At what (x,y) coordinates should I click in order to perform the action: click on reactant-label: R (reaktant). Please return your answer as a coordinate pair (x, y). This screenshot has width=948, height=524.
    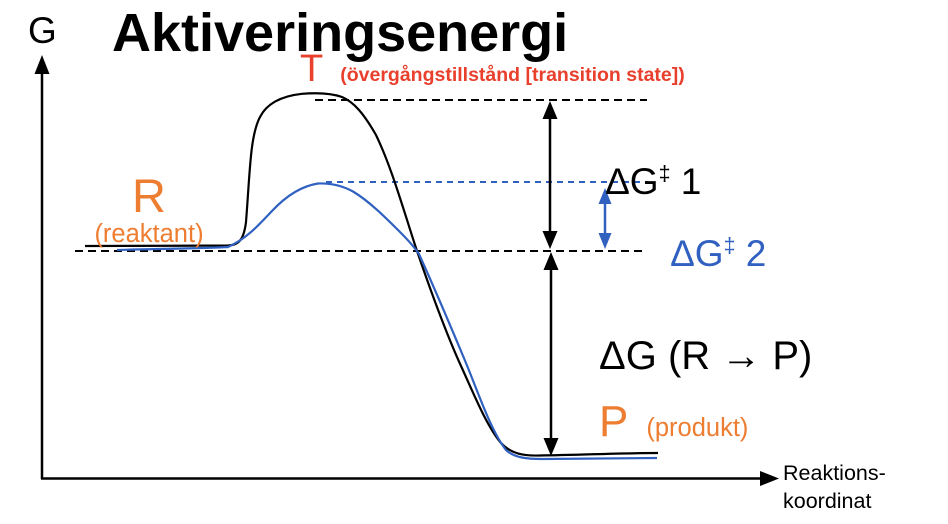
    Looking at the image, I should click on (149, 210).